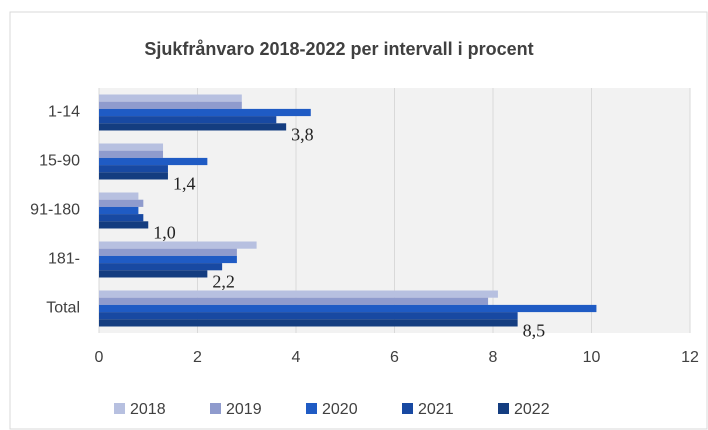  I want to click on y-tick-label: 91-180, so click(55, 210).